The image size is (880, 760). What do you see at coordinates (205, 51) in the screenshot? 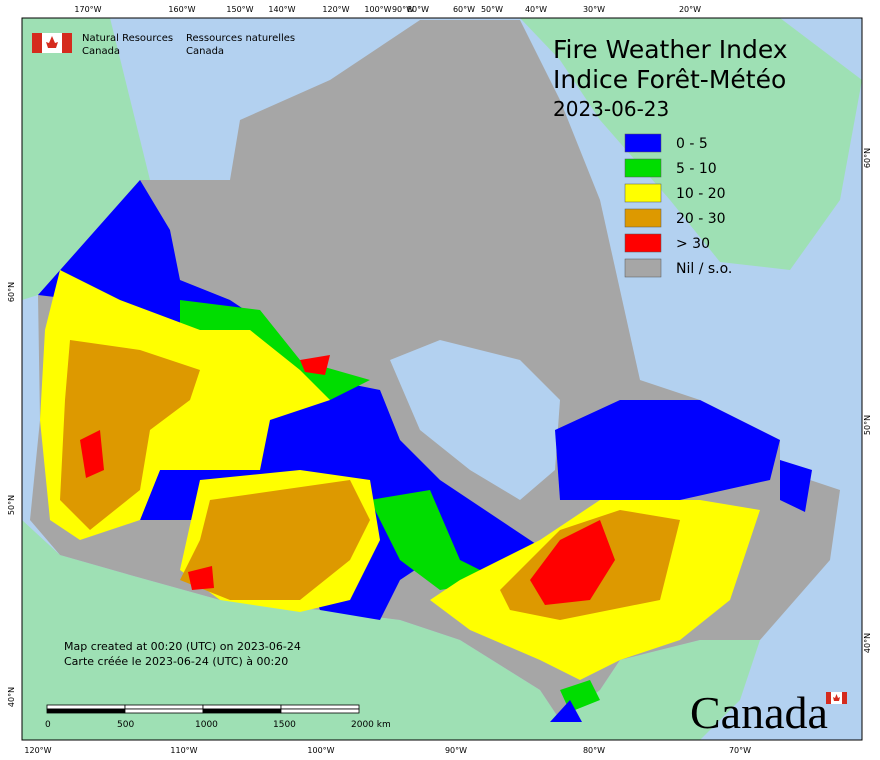
I see `agency-fr: Canada` at bounding box center [205, 51].